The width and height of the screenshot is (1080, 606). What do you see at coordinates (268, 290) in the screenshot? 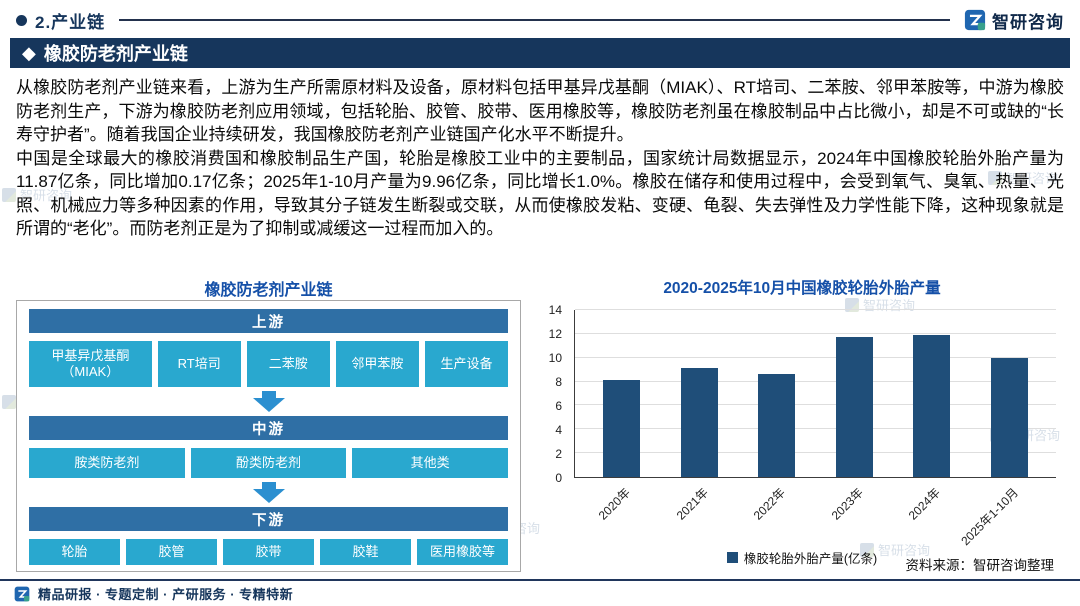
I see `diagram-title: 橡胶防老剂产业链` at bounding box center [268, 290].